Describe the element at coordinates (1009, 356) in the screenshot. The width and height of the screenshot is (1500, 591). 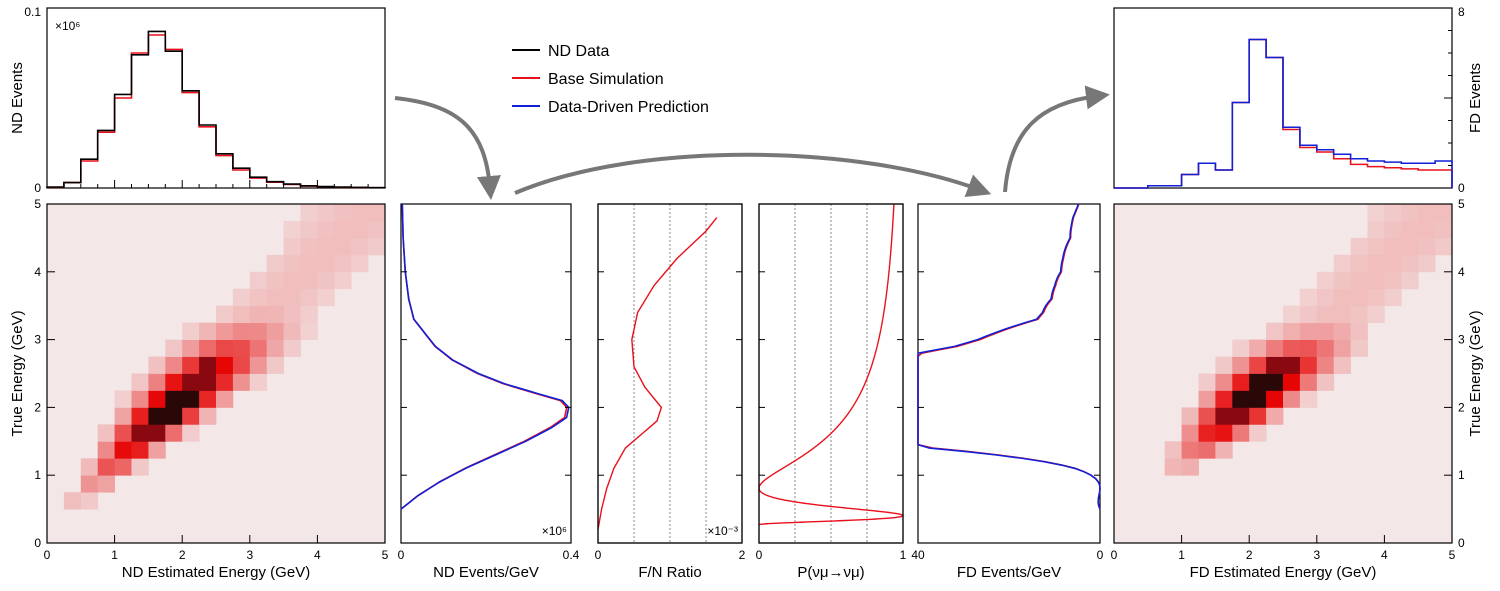
I see `series-data-driven-prediction` at that location.